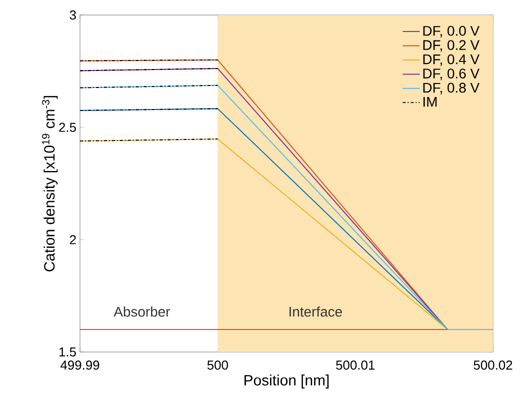 Image resolution: width=522 pixels, height=419 pixels. What do you see at coordinates (80, 365) in the screenshot?
I see `x-tick-label: 499.99` at bounding box center [80, 365].